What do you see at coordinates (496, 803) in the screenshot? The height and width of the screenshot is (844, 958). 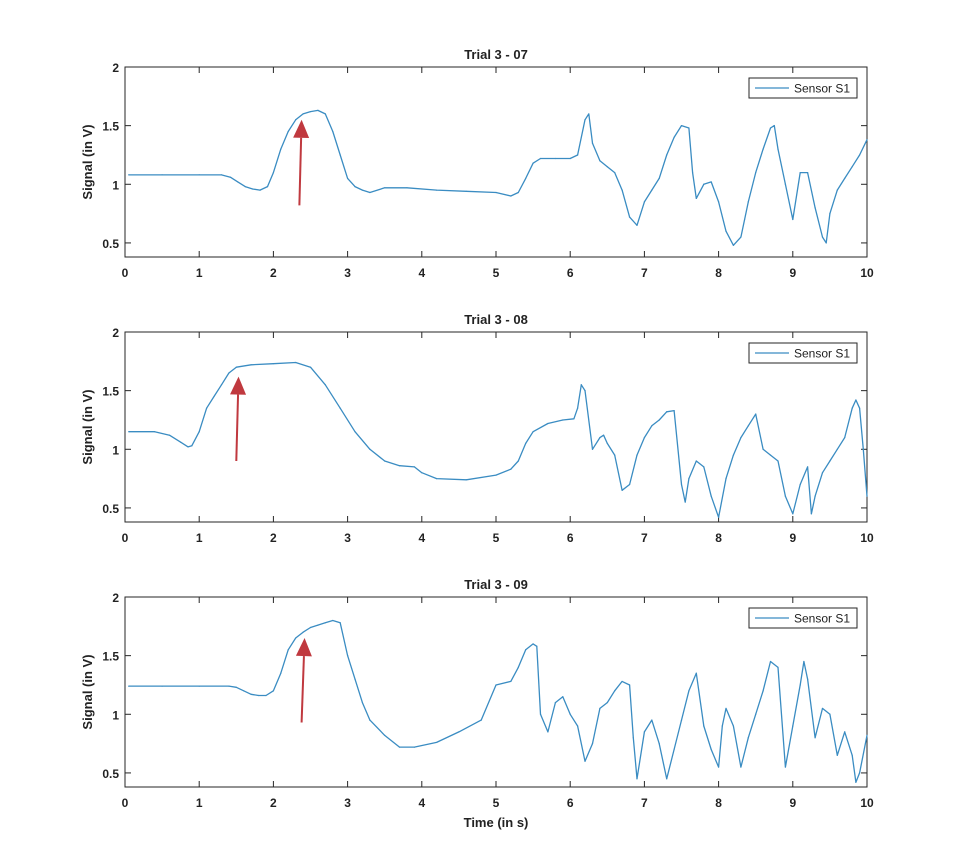 I see `x-tick-label: 5` at bounding box center [496, 803].